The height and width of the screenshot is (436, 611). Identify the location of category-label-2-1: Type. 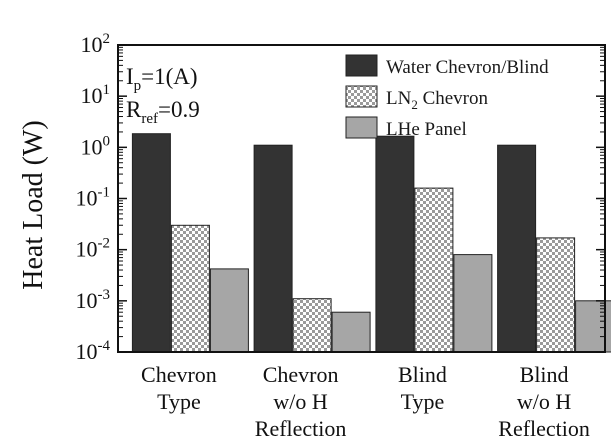
(423, 401).